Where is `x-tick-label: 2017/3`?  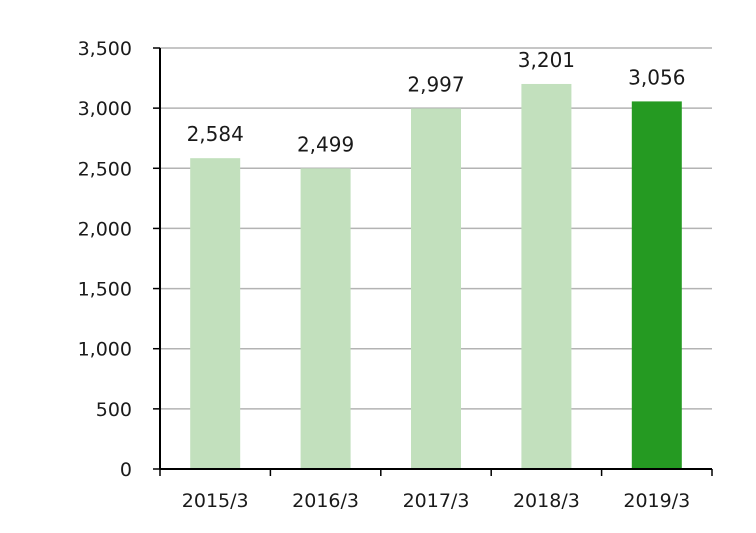 x-tick-label: 2017/3 is located at coordinates (436, 501).